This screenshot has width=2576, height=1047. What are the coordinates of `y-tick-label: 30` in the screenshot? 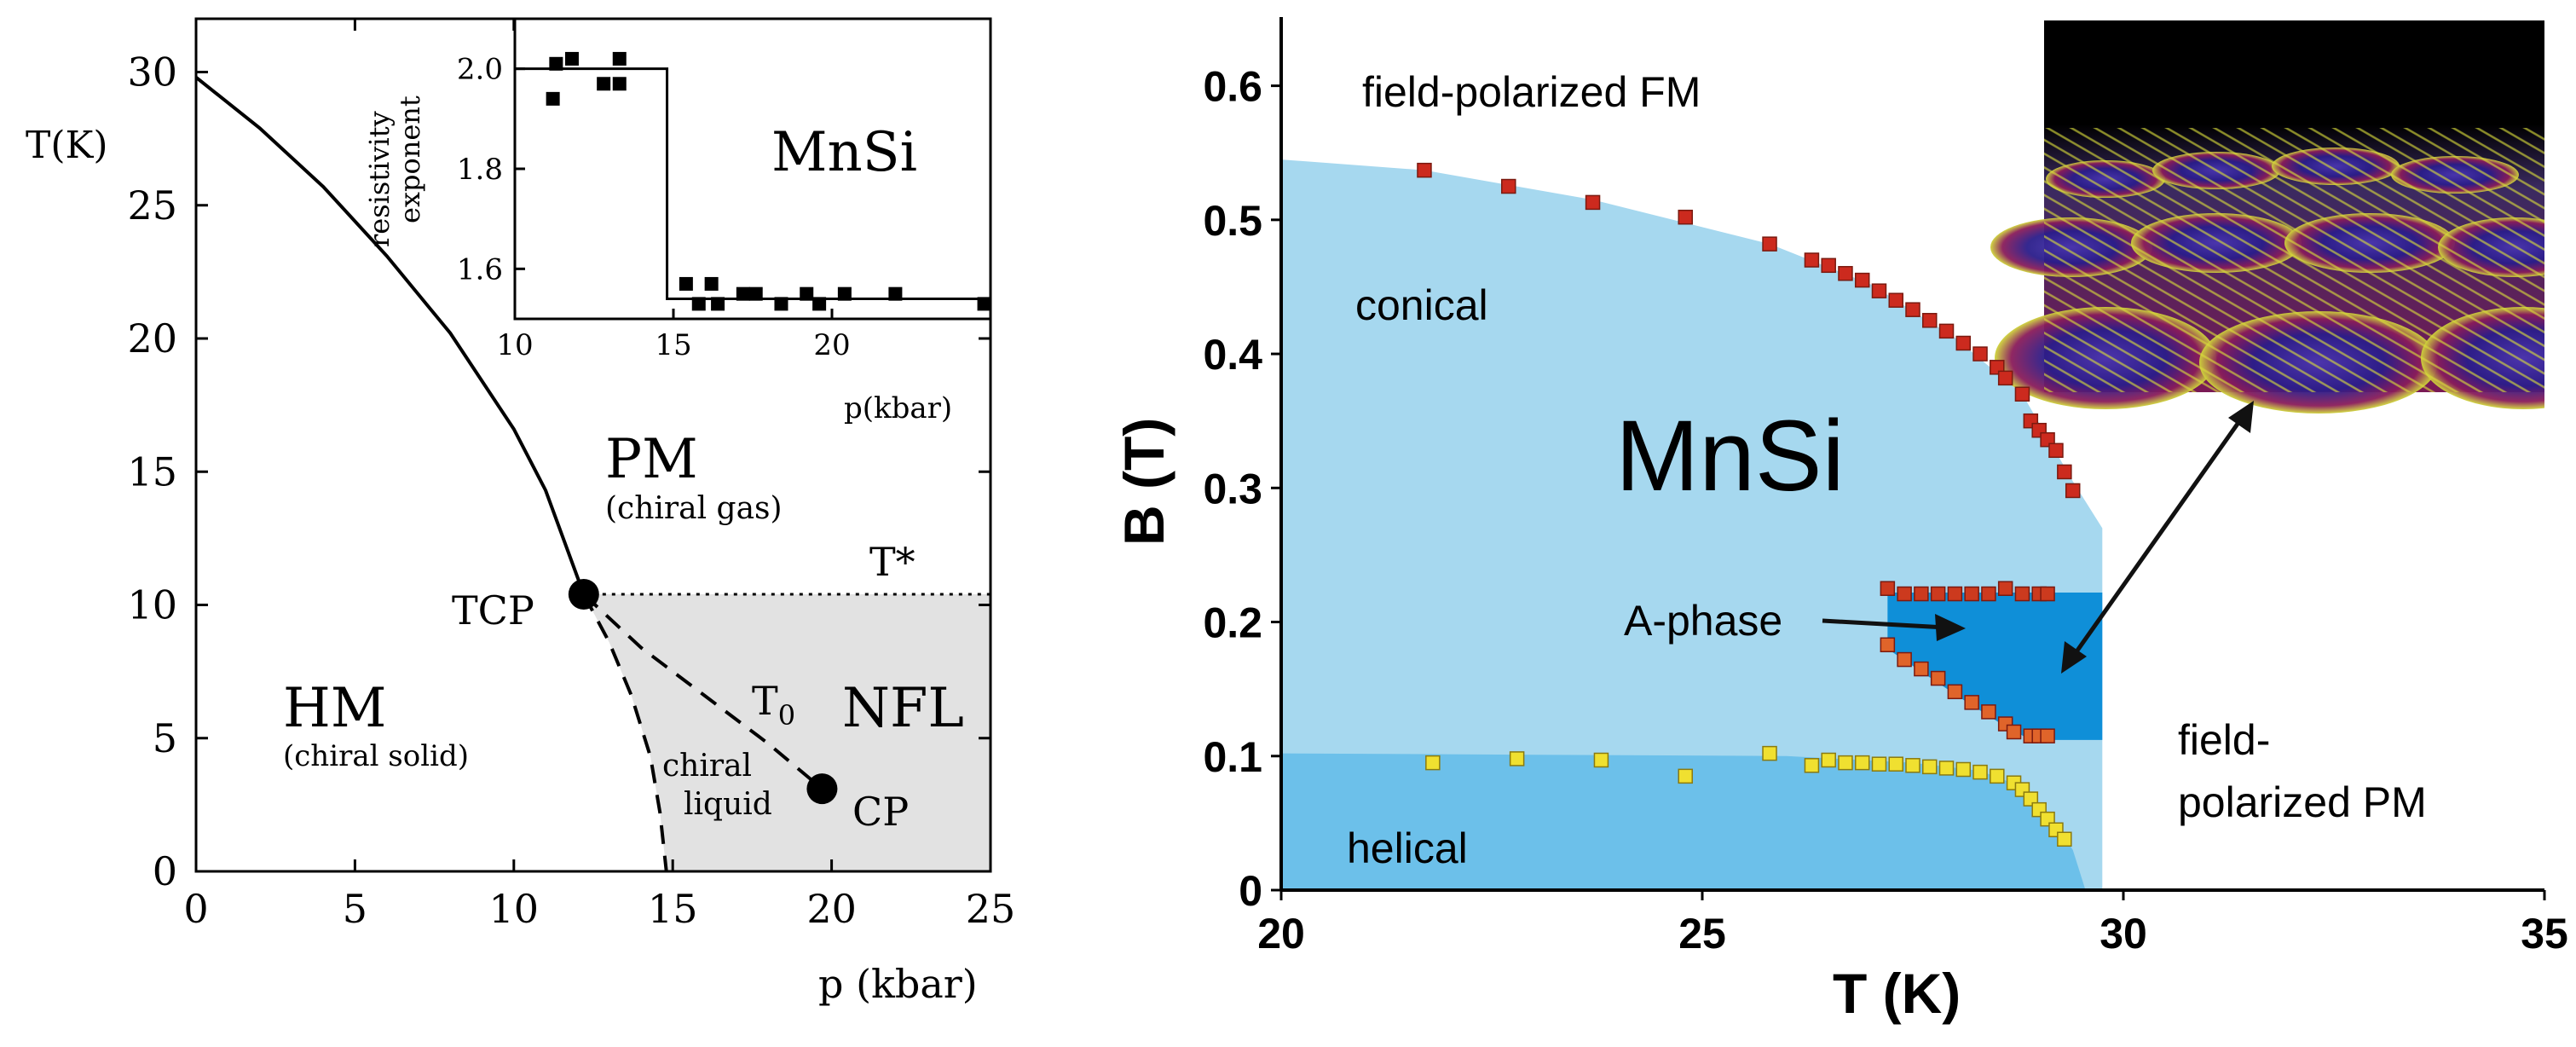 It's located at (152, 72).